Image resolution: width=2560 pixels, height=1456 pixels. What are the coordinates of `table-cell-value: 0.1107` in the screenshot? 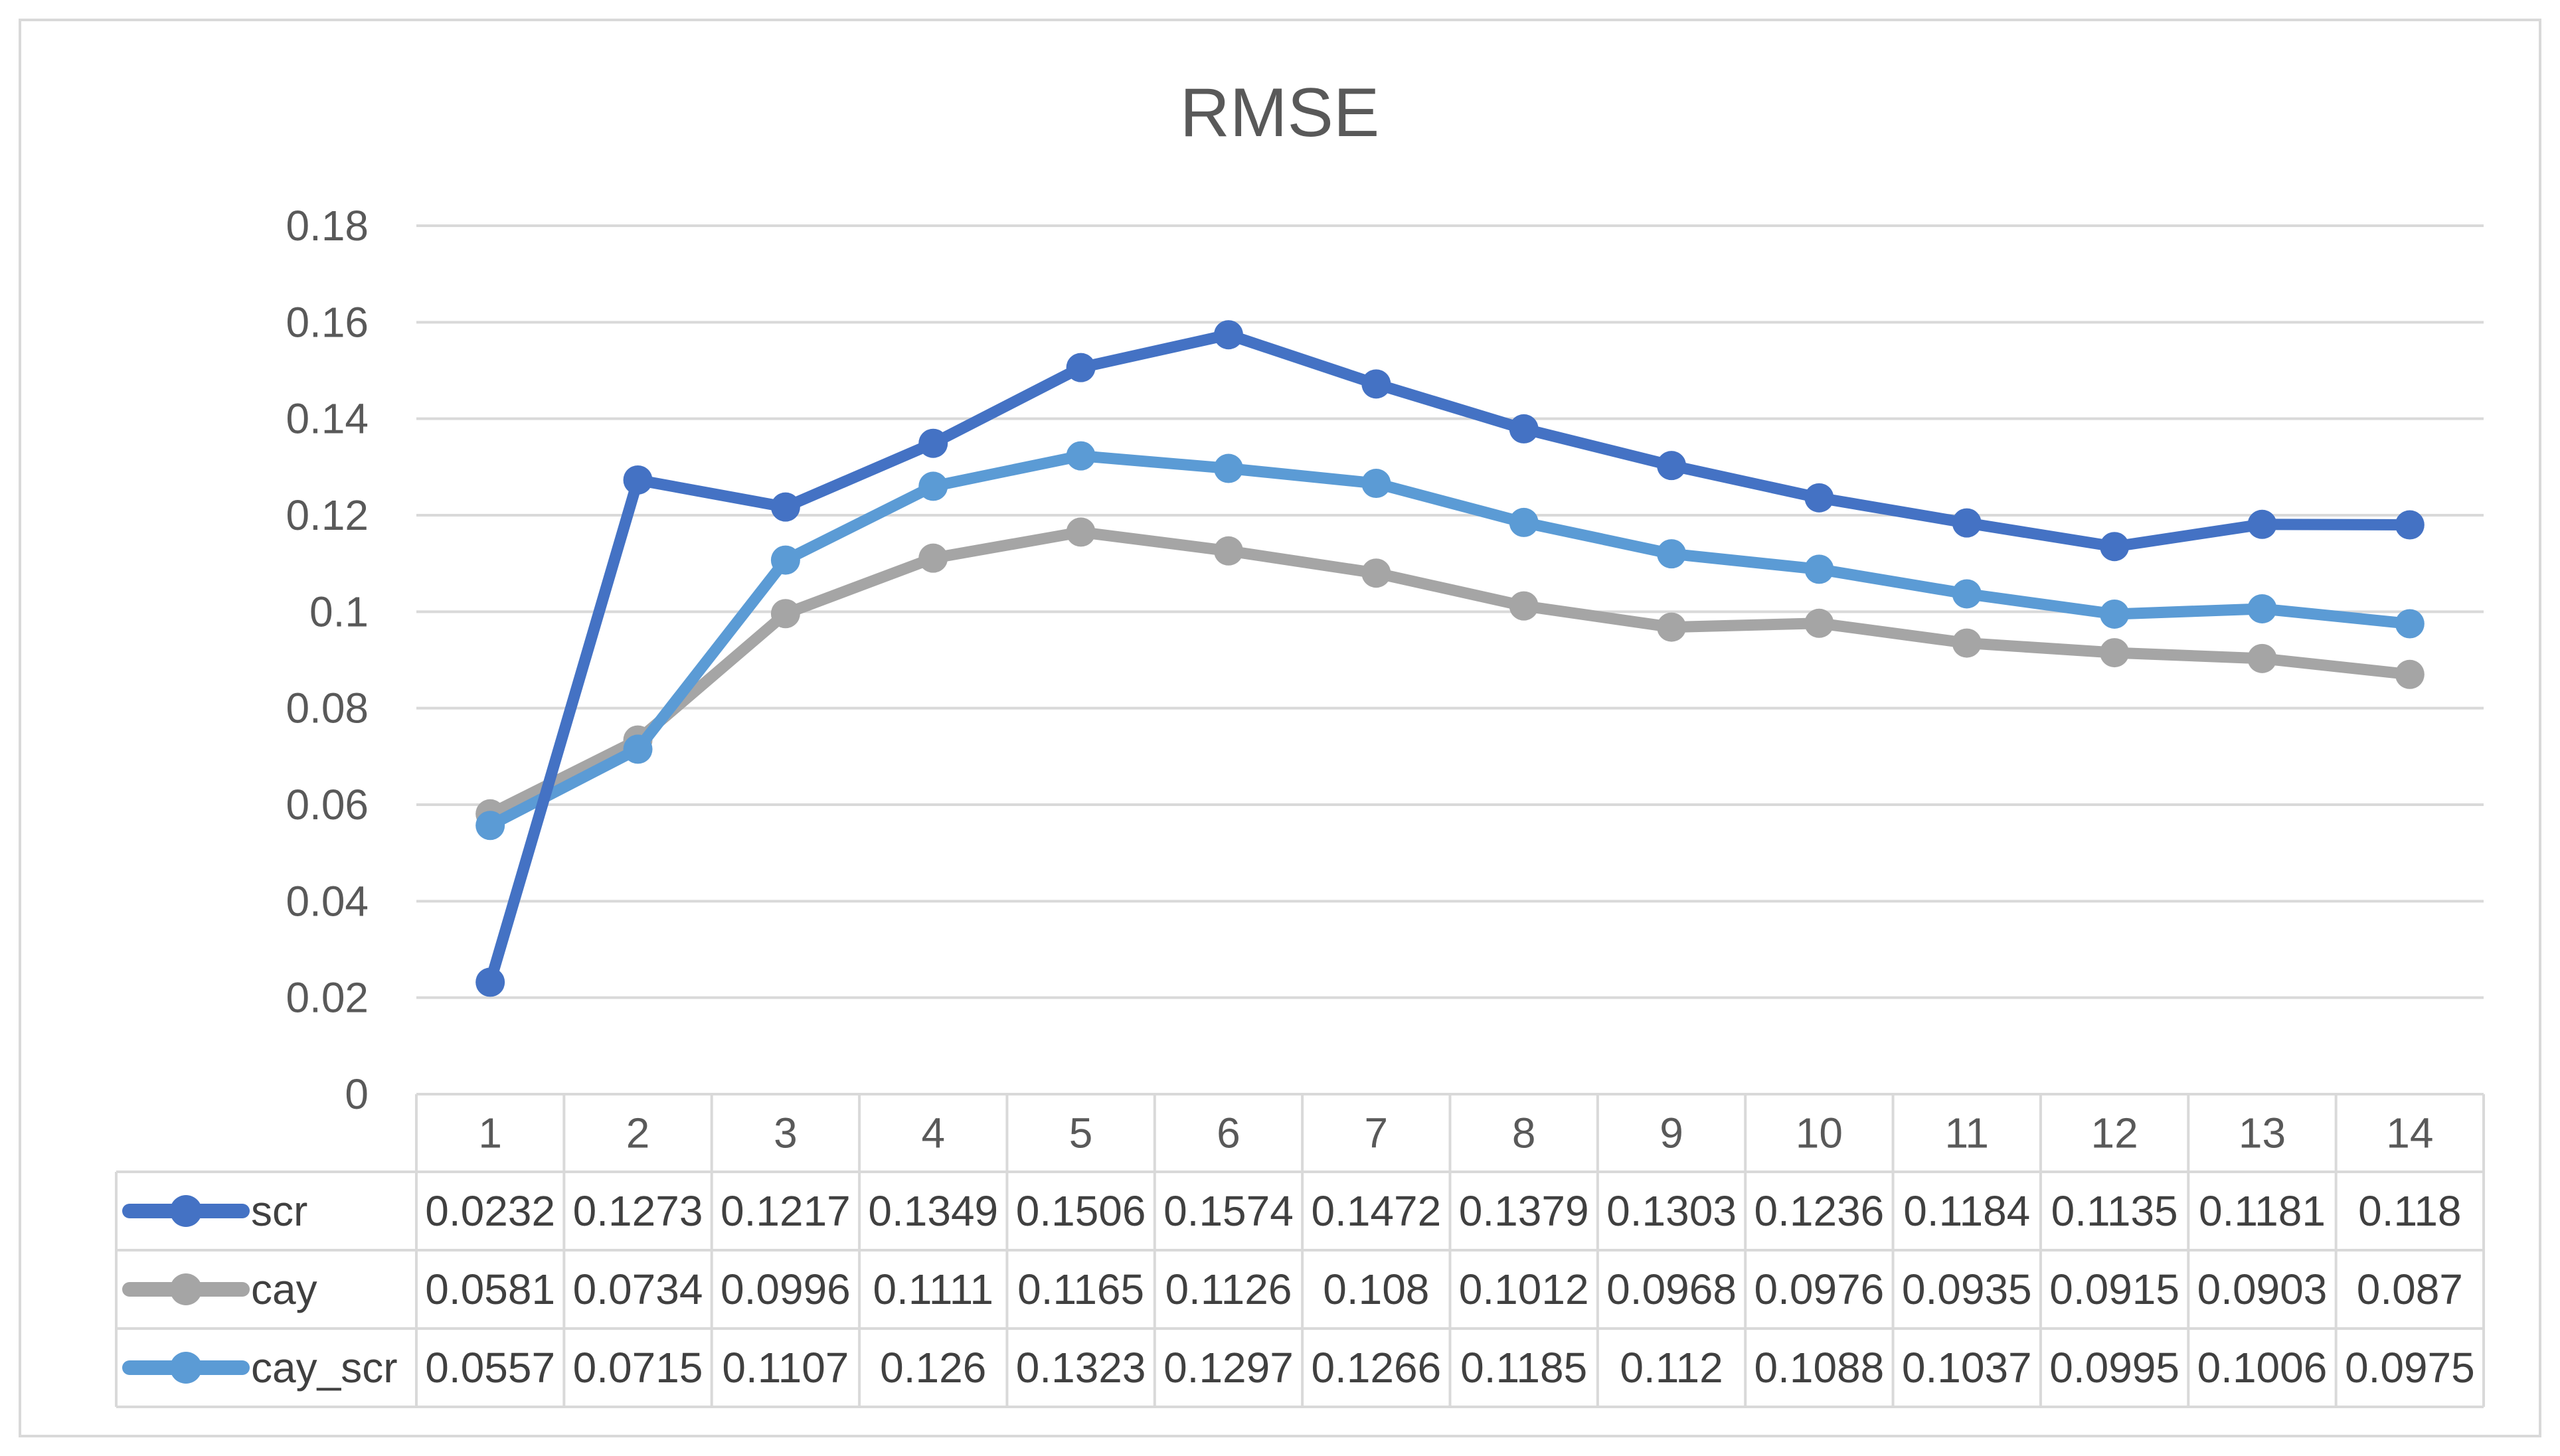 It's located at (785, 1368).